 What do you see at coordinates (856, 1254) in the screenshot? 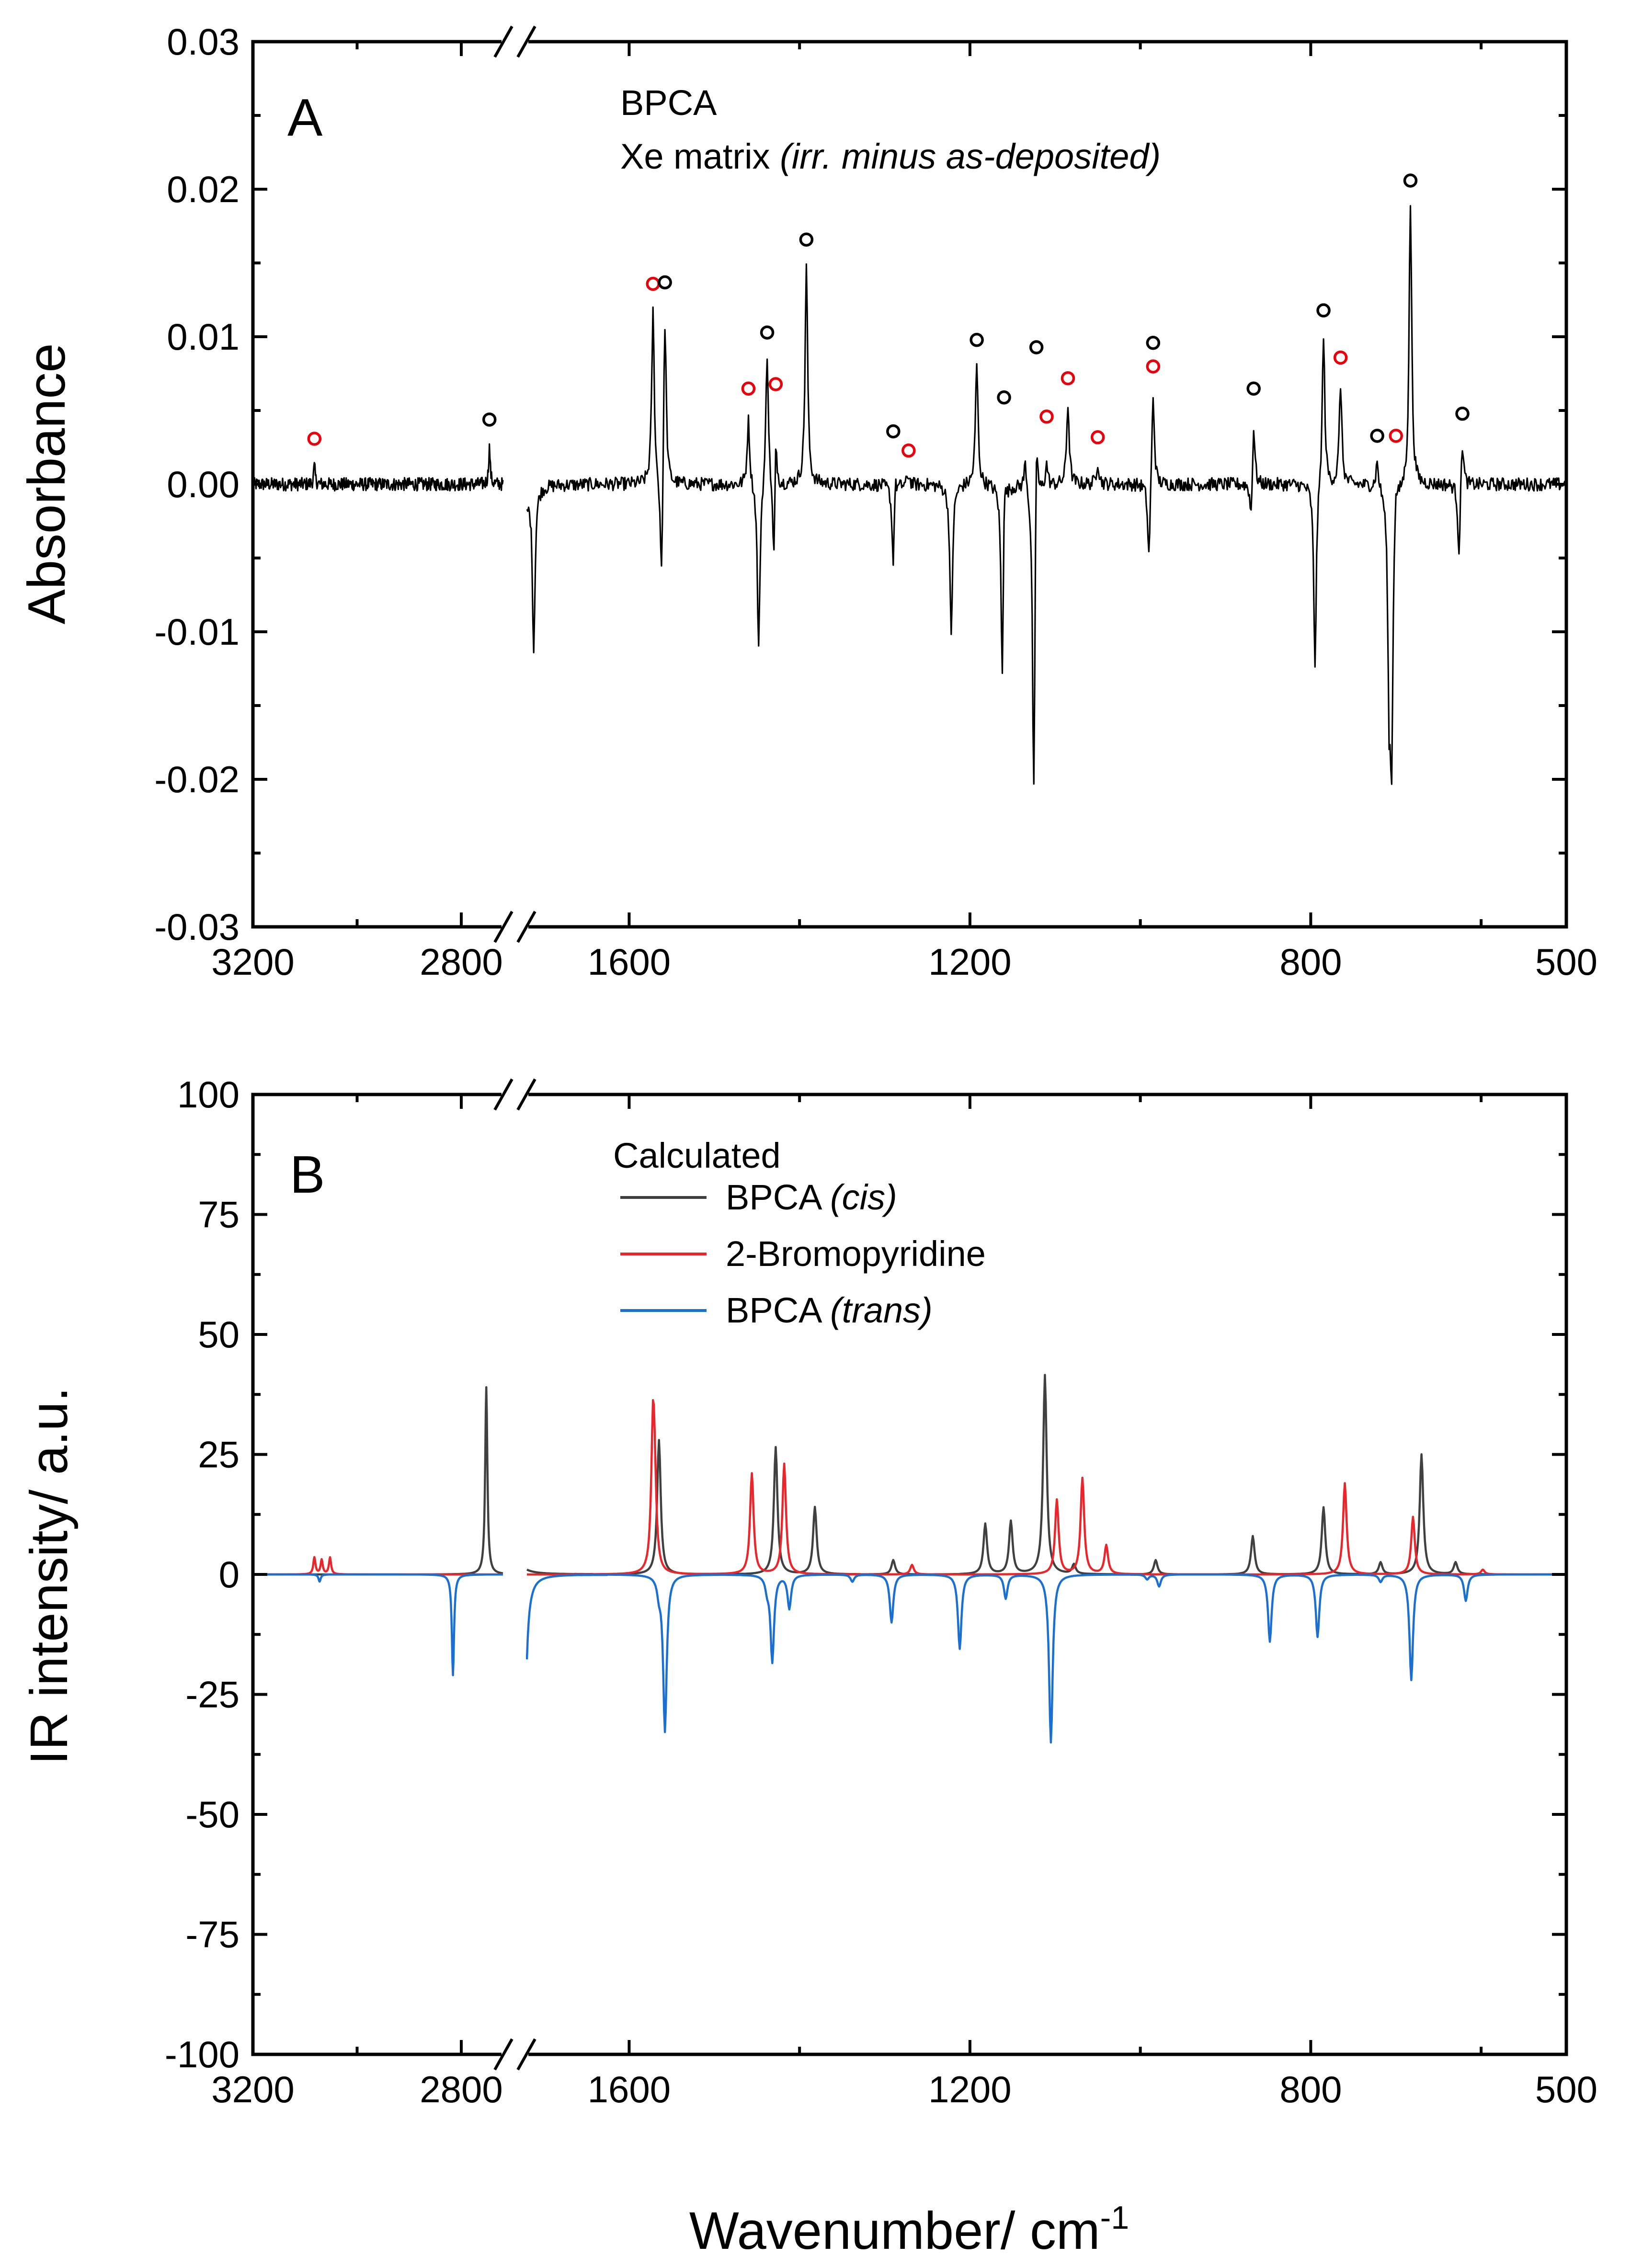
I see `legend-label: 2-Bromopyridine` at bounding box center [856, 1254].